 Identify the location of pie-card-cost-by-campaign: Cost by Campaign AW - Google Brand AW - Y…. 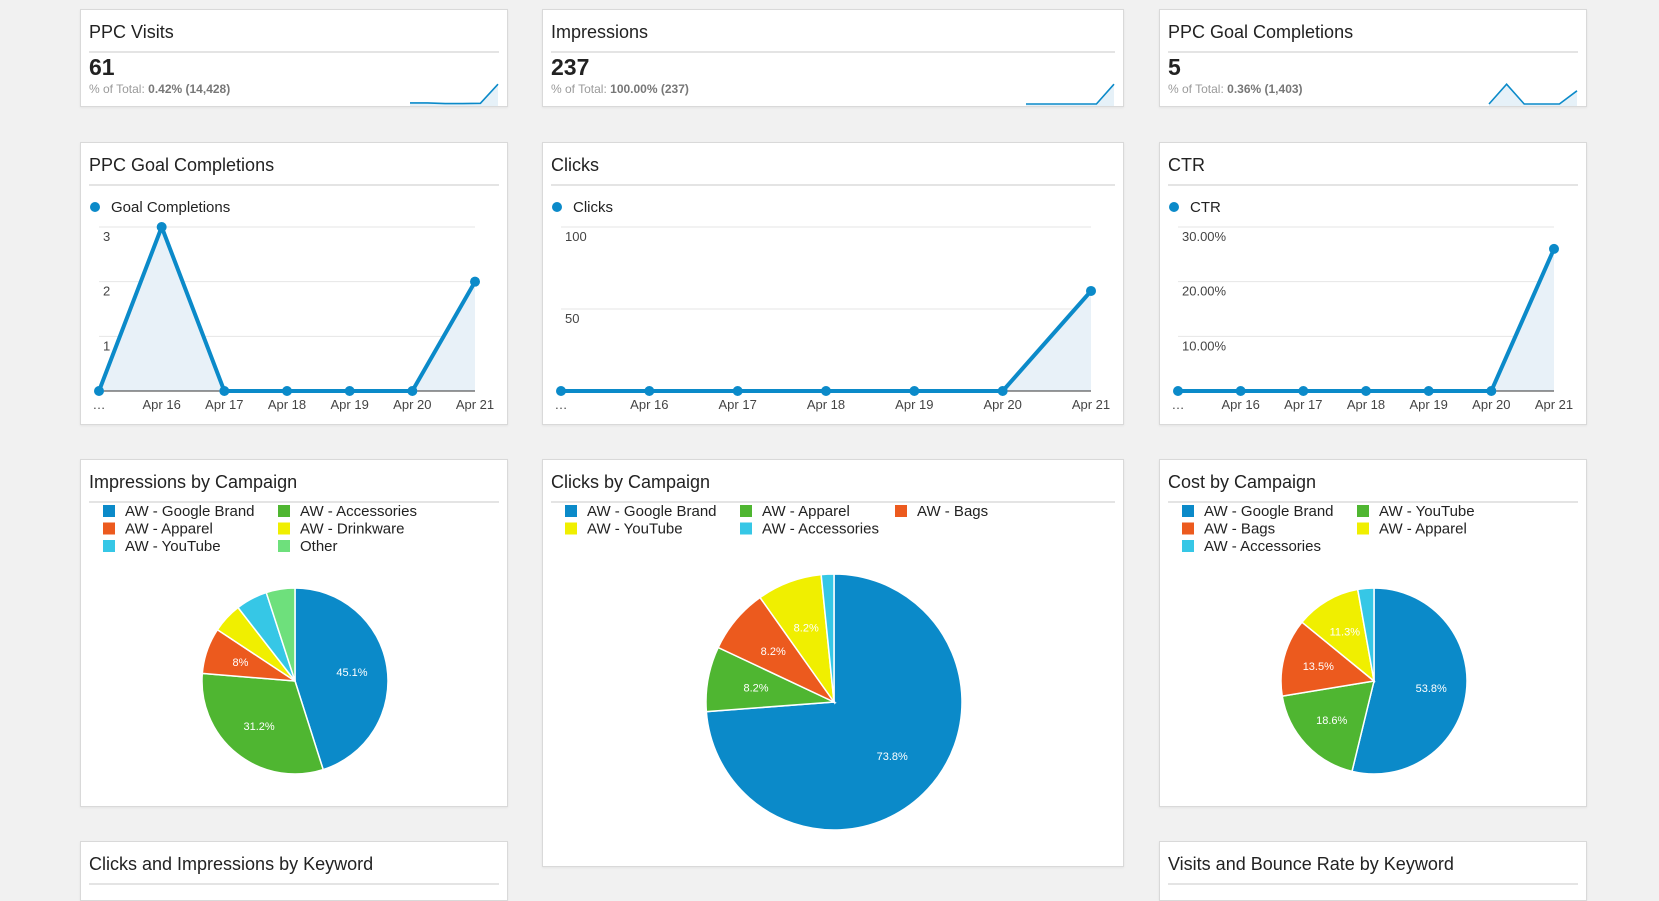
(1373, 633).